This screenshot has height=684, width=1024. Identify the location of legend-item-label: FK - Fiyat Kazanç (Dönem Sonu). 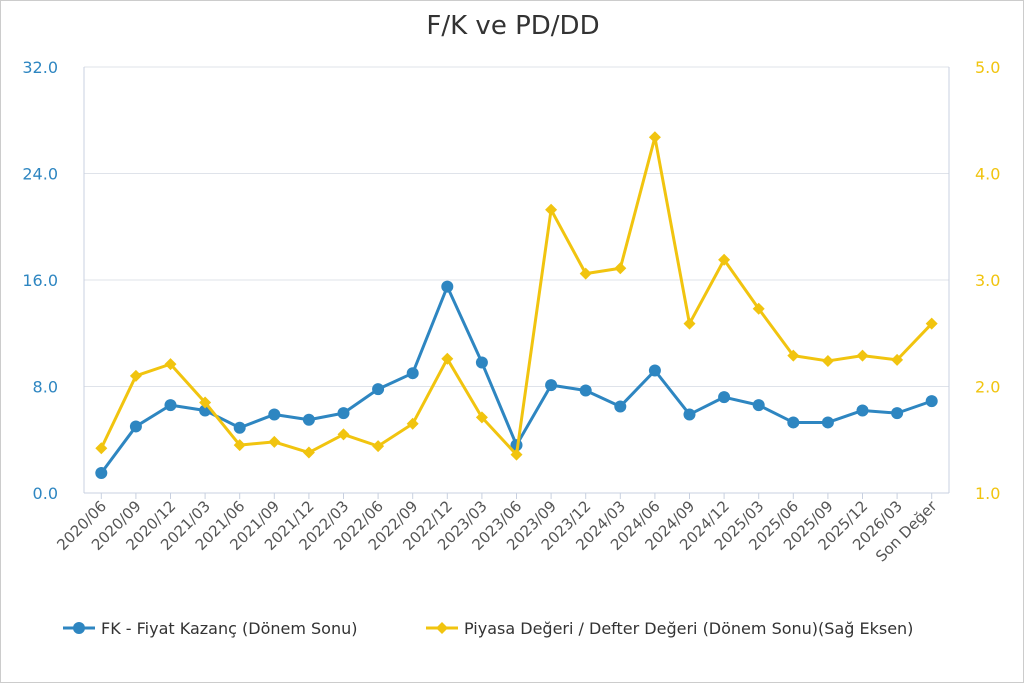
(229, 628).